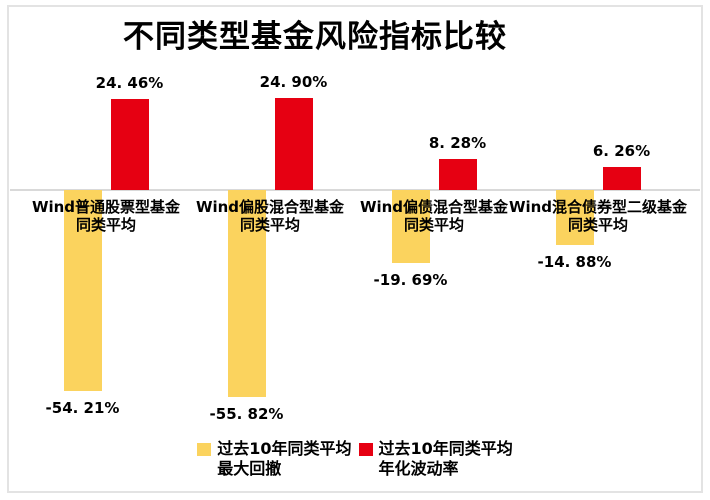  Describe the element at coordinates (249, 468) in the screenshot. I see `legend-drawdown-line2: 最大回撤` at that location.